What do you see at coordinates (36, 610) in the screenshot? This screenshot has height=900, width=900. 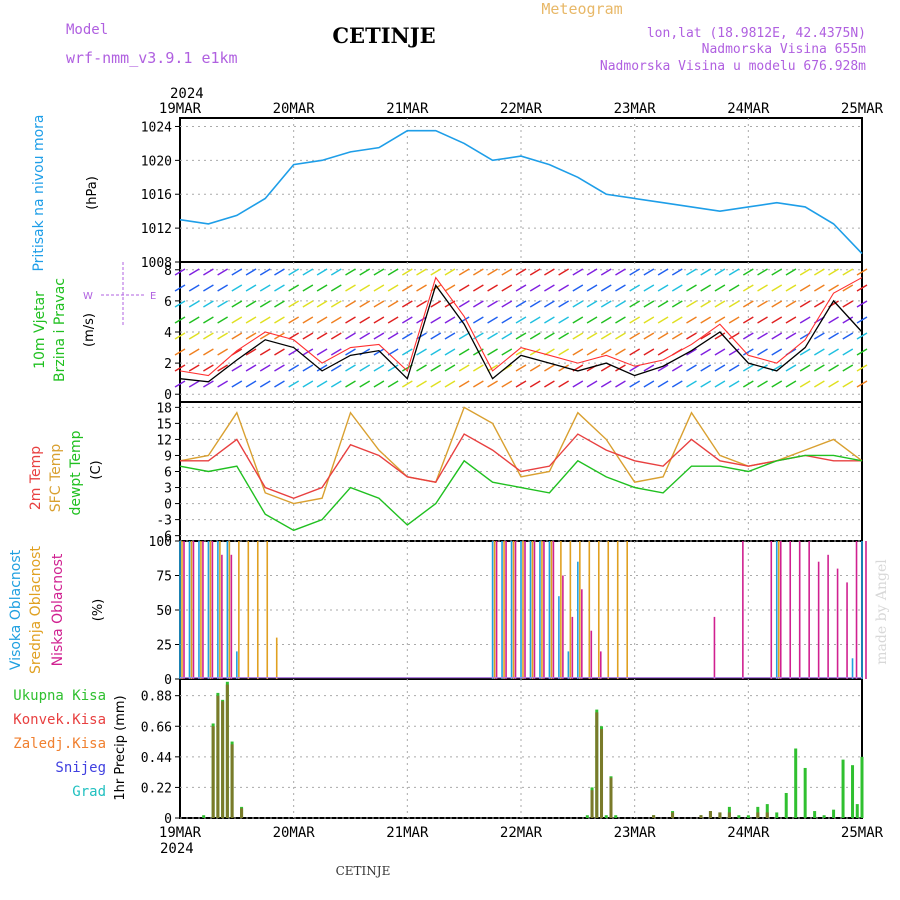 I see `cloud-mid-label: Srednja Oblacnost` at bounding box center [36, 610].